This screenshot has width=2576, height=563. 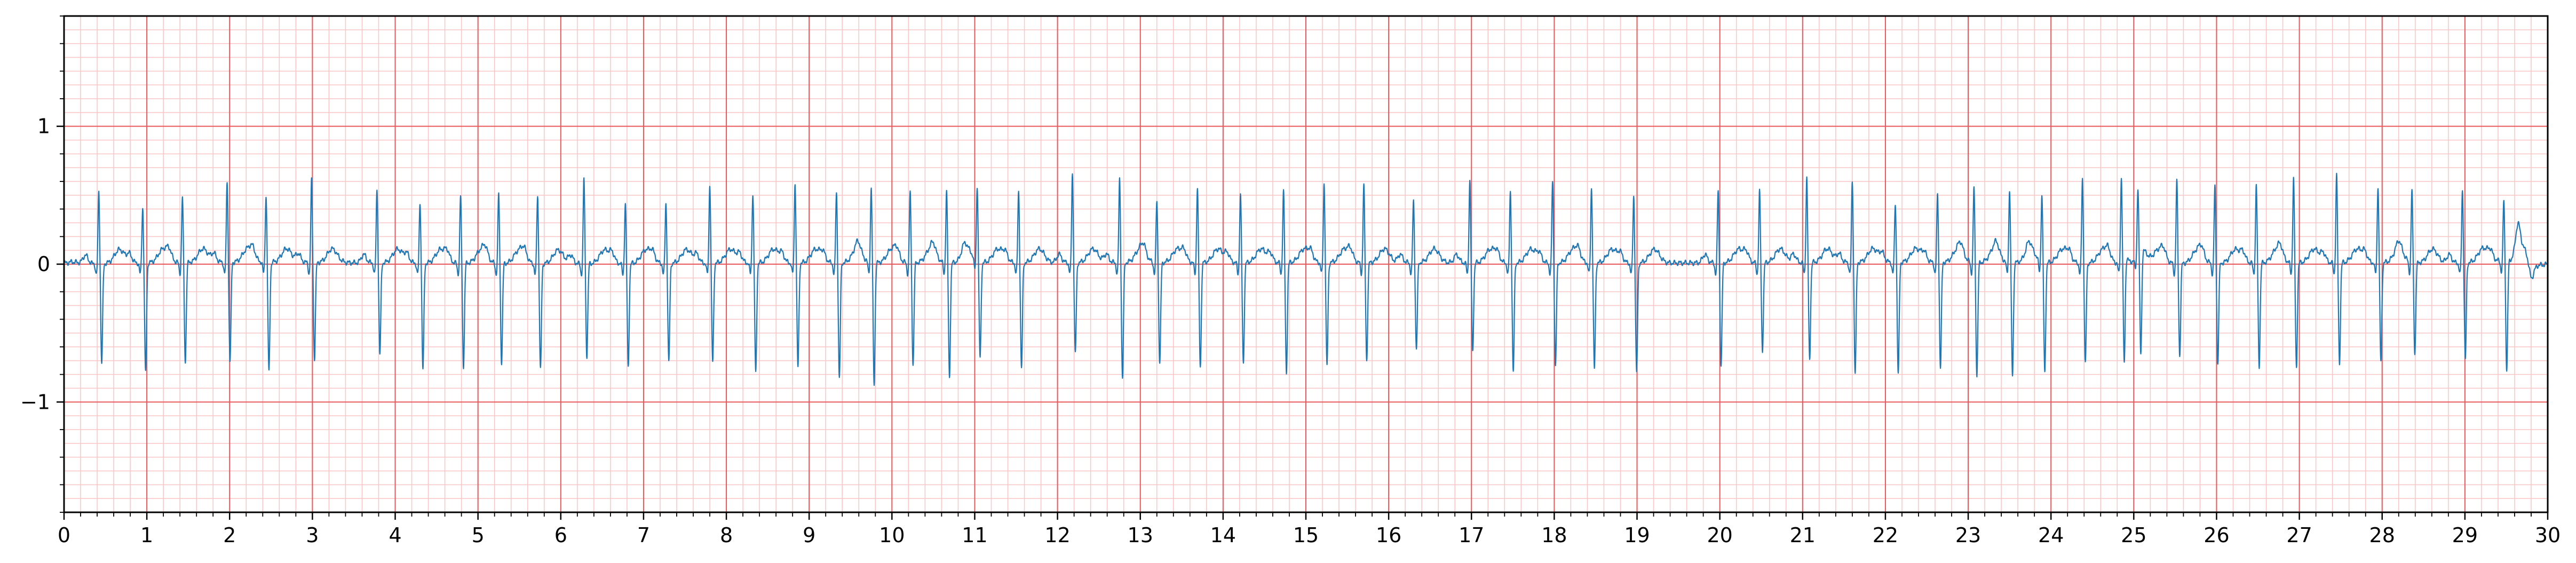 I want to click on x-tick-label: 14, so click(x=1223, y=535).